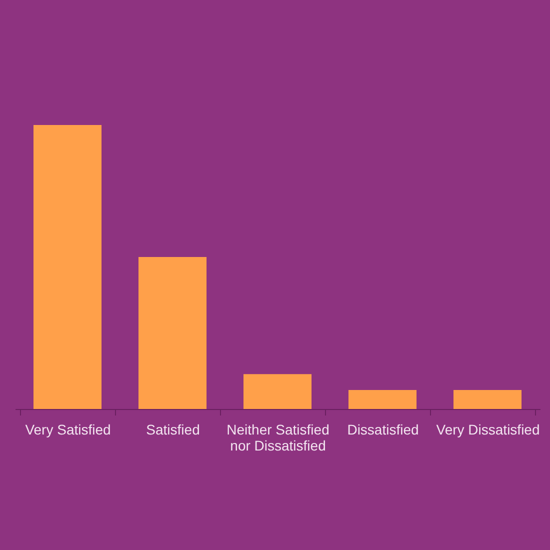  What do you see at coordinates (278, 438) in the screenshot?
I see `x-tick-label: Neither Satisfied nor Dissatisfied` at bounding box center [278, 438].